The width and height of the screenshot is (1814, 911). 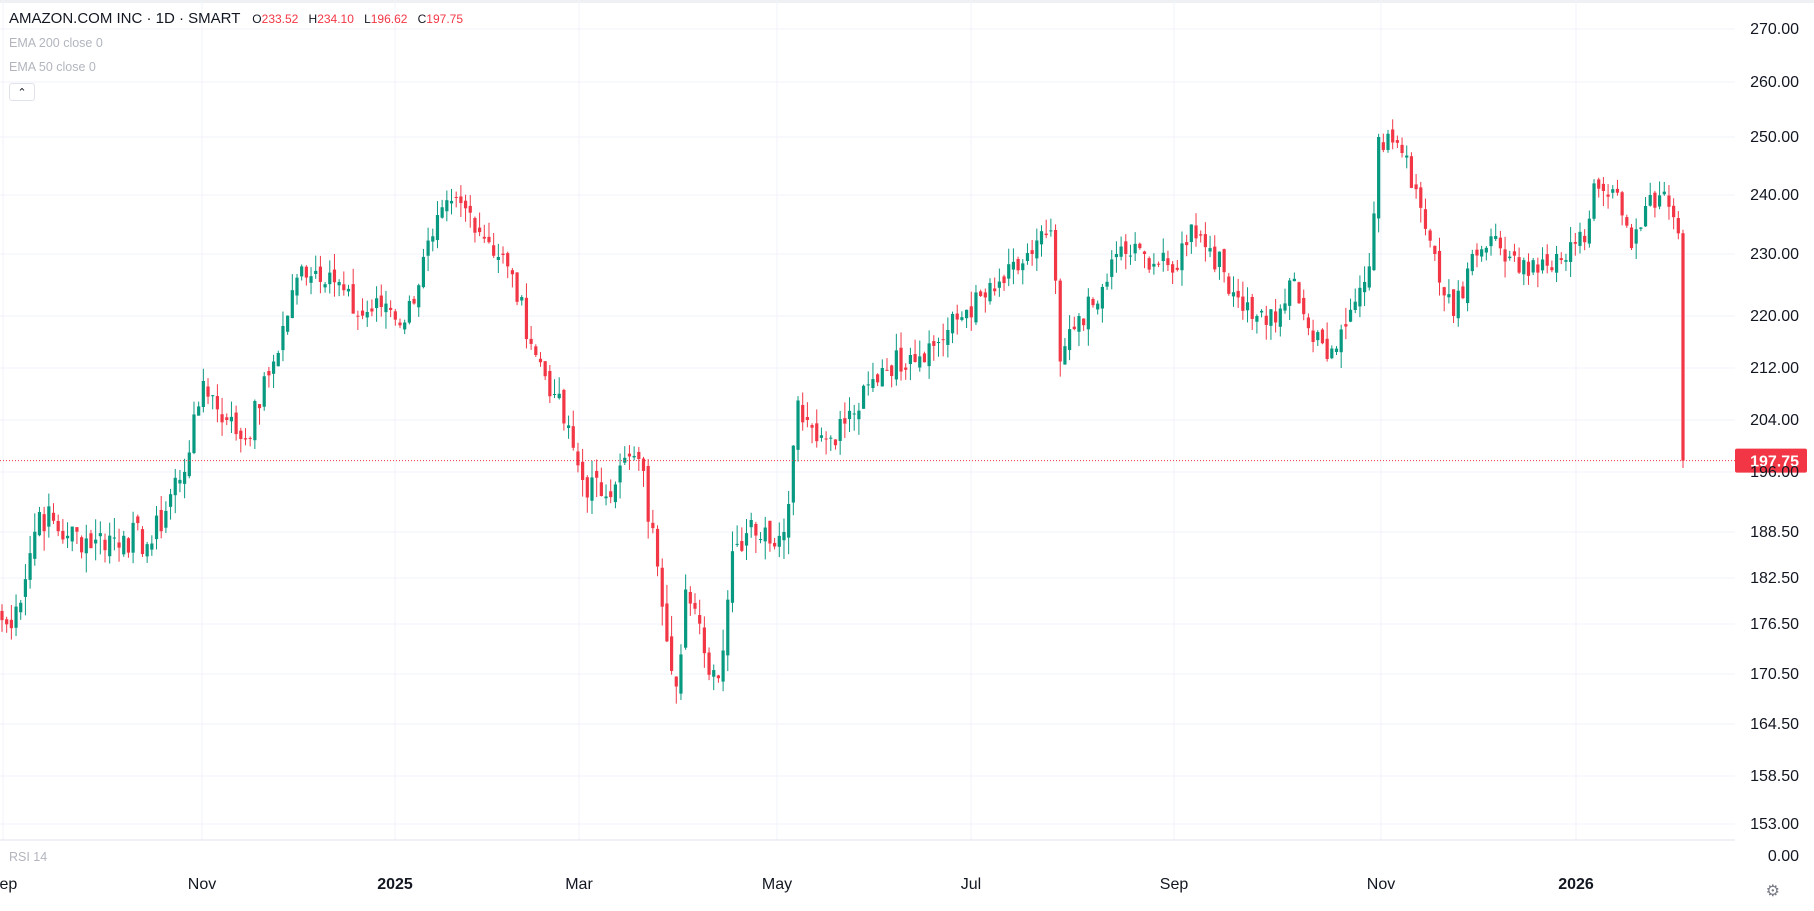 What do you see at coordinates (1774, 724) in the screenshot?
I see `y-tick-label: 164.50` at bounding box center [1774, 724].